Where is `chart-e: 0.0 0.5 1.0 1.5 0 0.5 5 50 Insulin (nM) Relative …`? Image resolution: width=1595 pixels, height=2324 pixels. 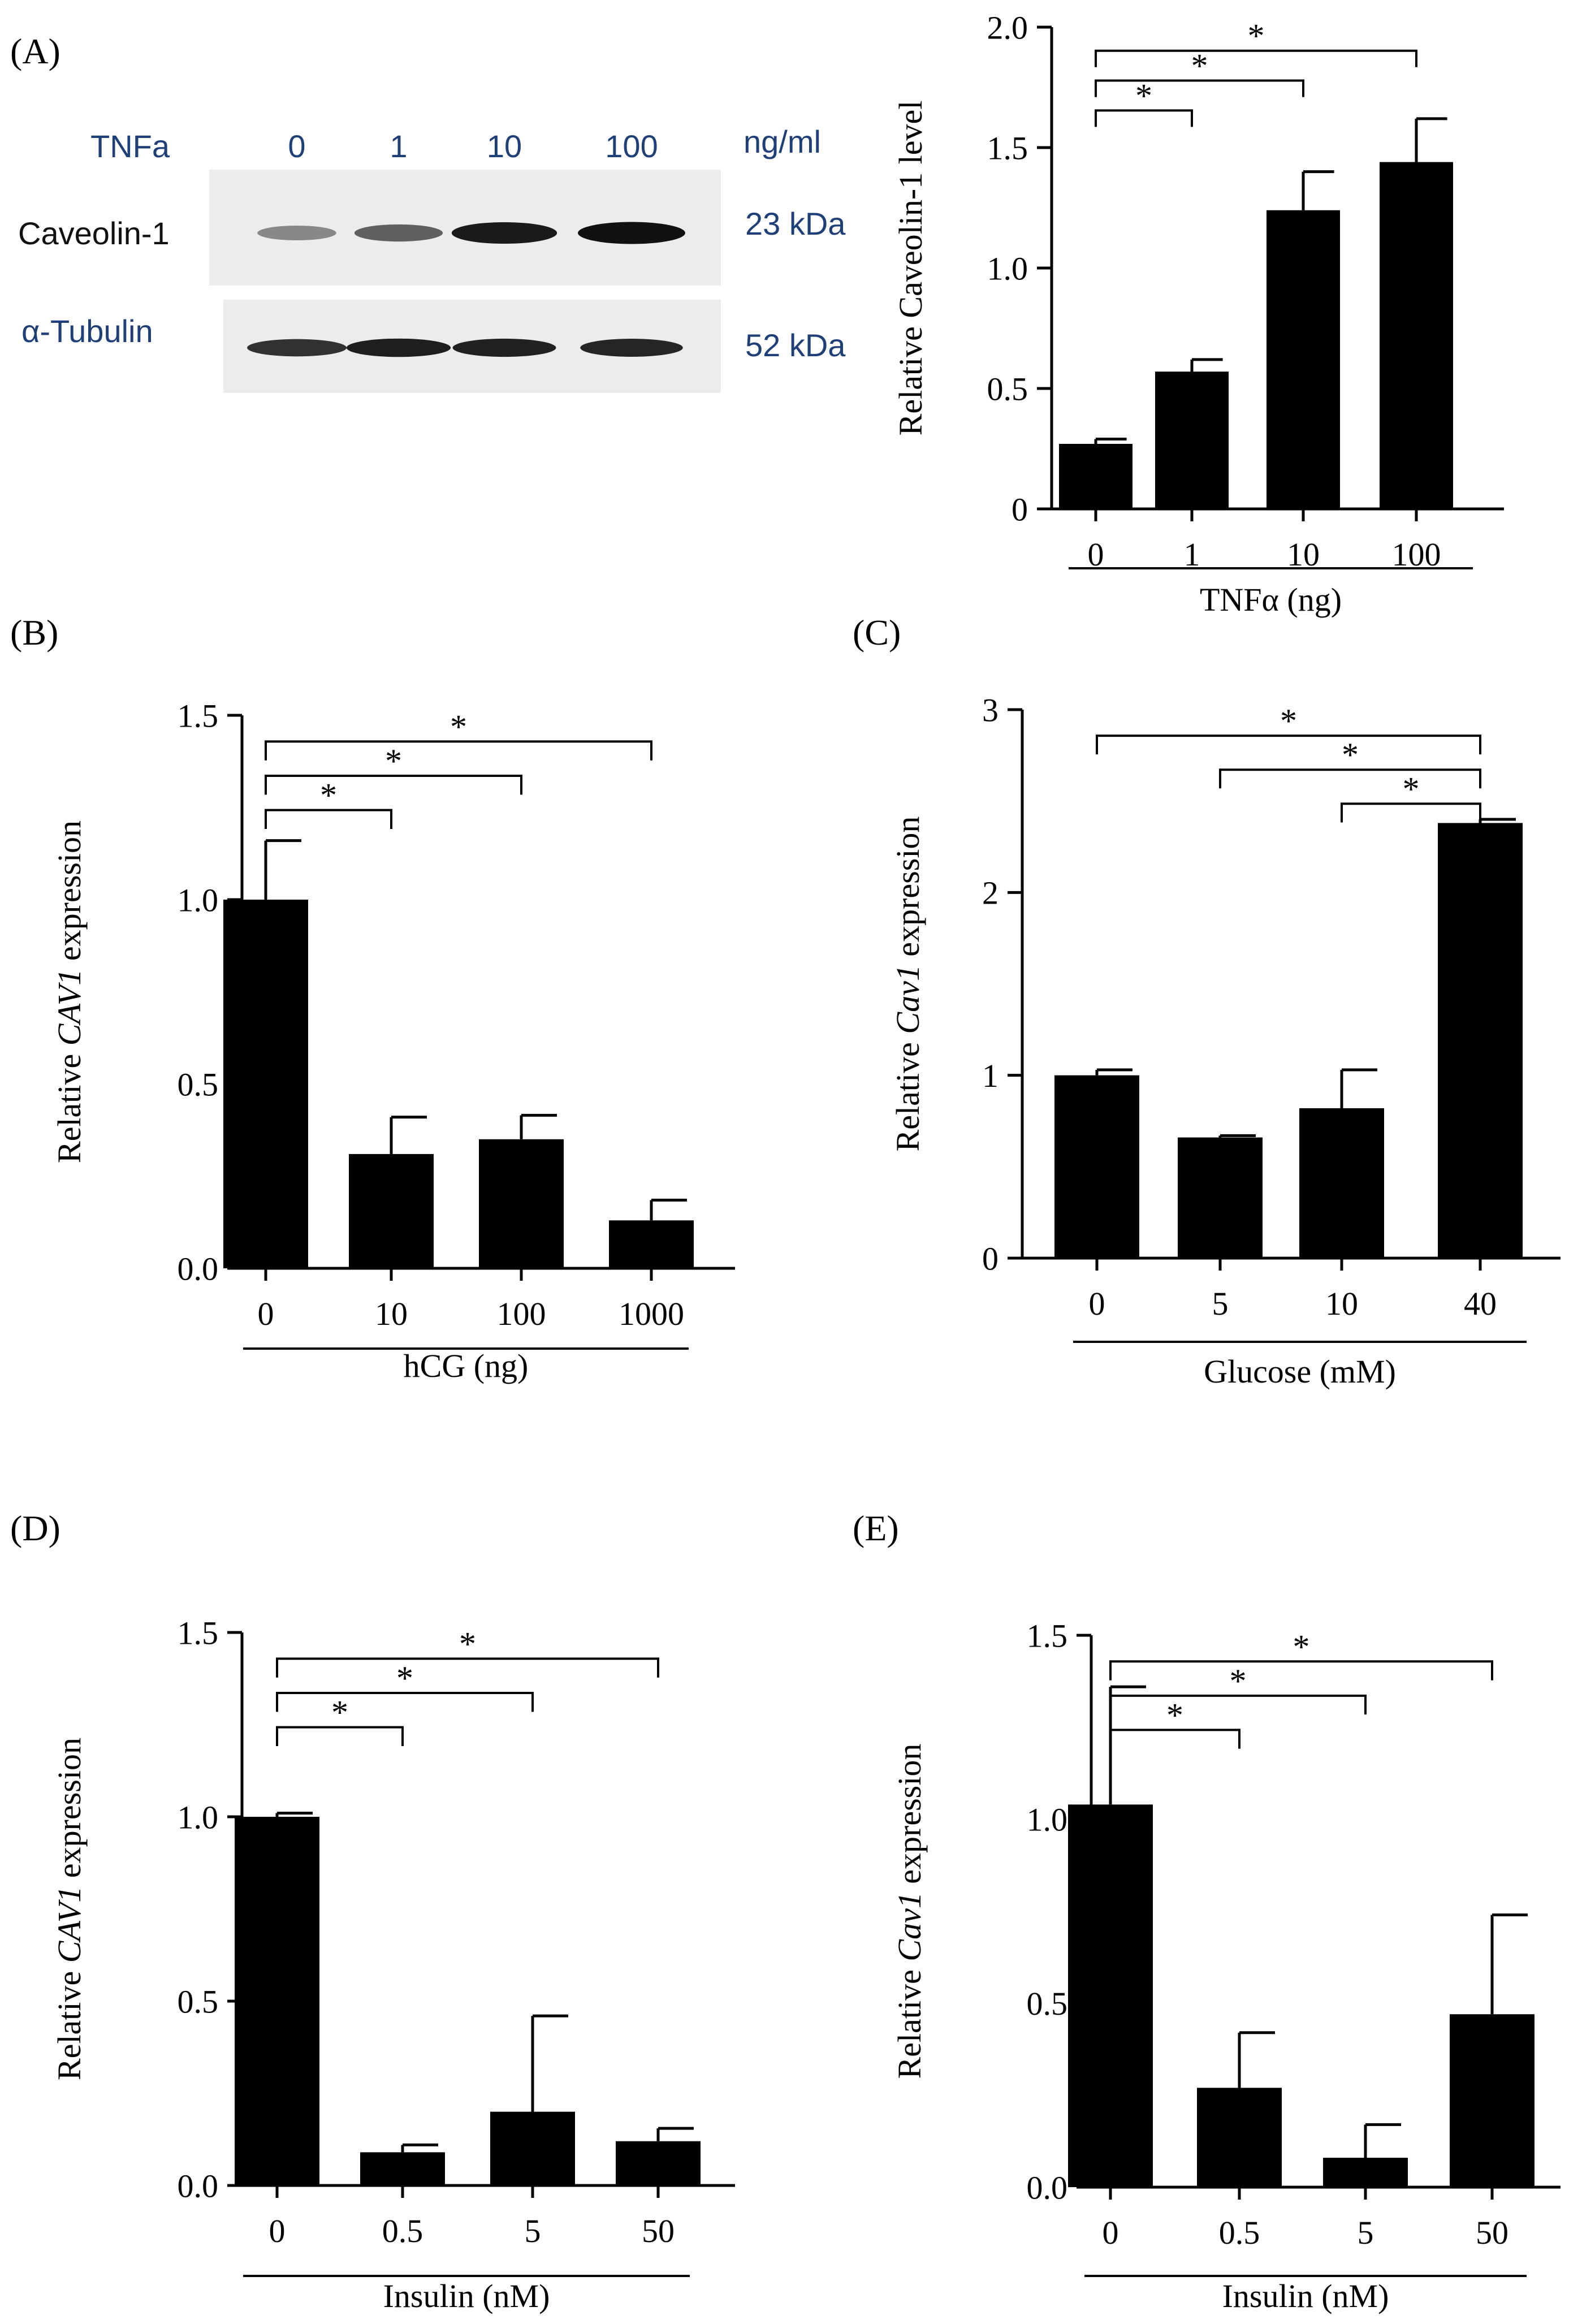 chart-e: 0.0 0.5 1.0 1.5 0 0.5 5 50 Insulin (nM) Relative … is located at coordinates (1226, 1965).